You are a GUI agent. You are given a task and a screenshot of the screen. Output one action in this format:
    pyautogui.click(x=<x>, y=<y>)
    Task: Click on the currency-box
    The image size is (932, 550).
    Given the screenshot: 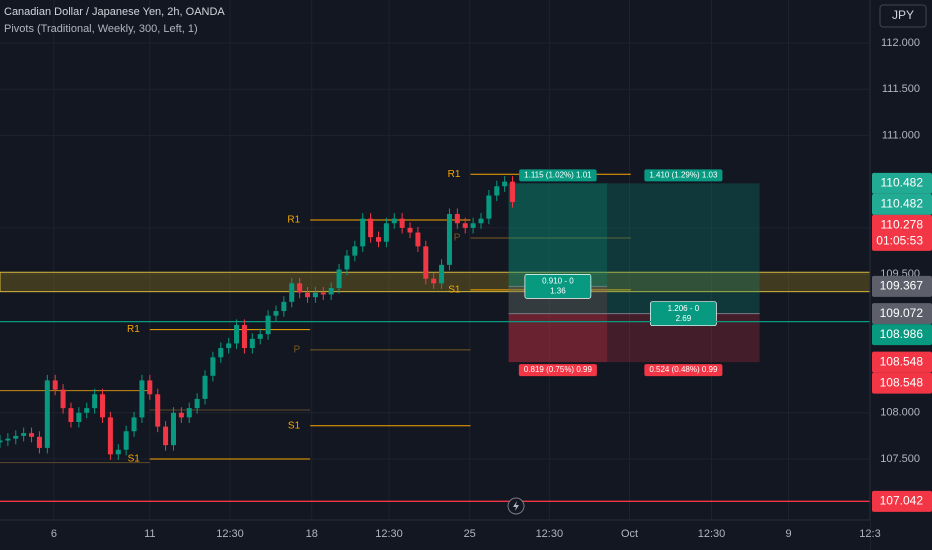 What is the action you would take?
    pyautogui.click(x=903, y=16)
    